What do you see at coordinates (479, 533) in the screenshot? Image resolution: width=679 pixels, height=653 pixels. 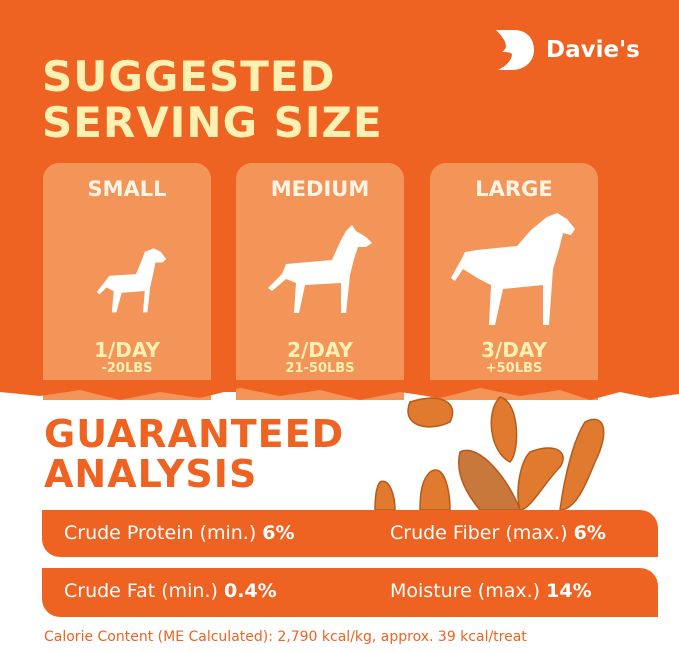 I see `analysis-label: Crude Fiber (max.)` at bounding box center [479, 533].